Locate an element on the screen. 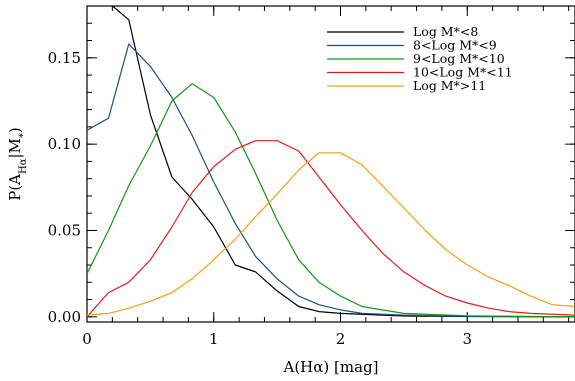  y-label-sub1: Hα is located at coordinates (23, 166).